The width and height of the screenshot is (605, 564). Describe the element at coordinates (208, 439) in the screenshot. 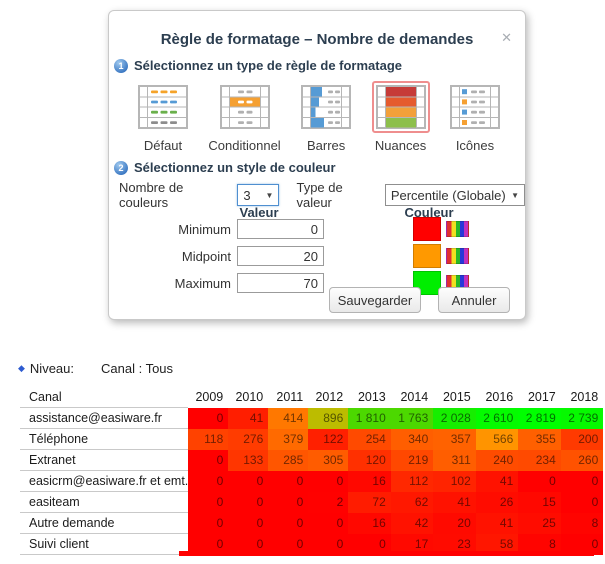

I see `heatmap-cell: 118` at that location.